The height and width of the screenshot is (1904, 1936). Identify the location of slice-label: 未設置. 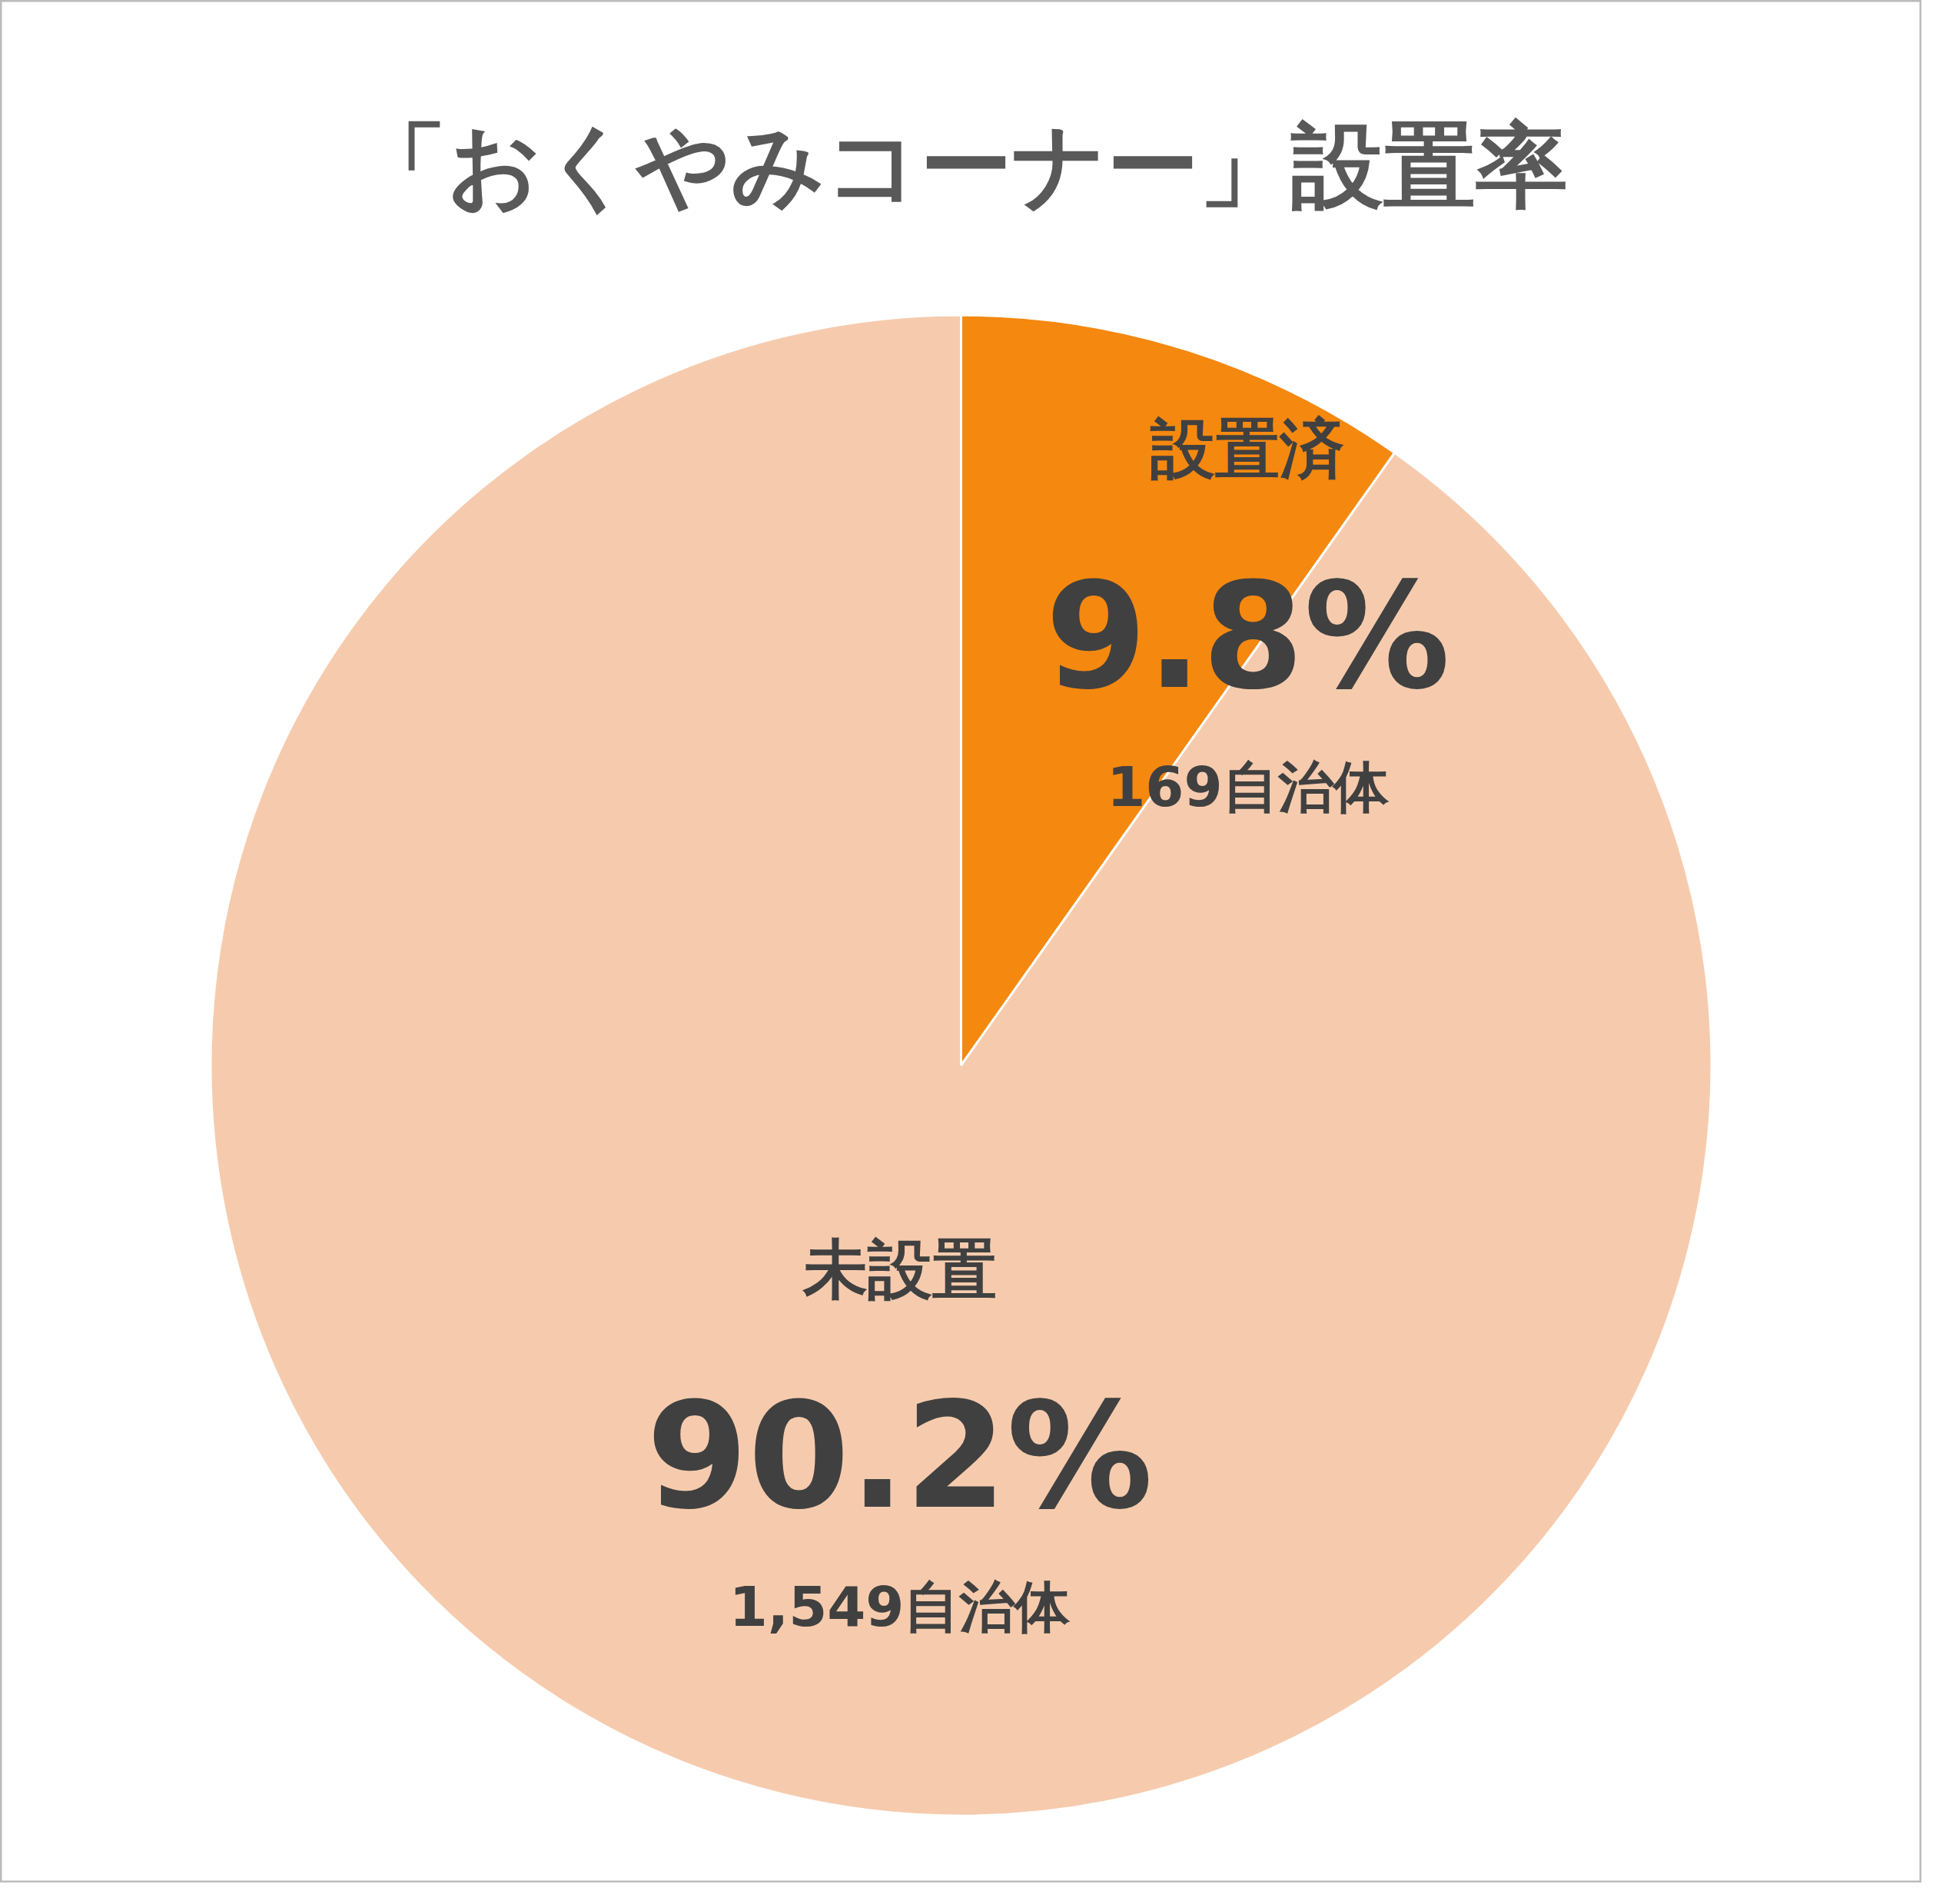
(899, 1269).